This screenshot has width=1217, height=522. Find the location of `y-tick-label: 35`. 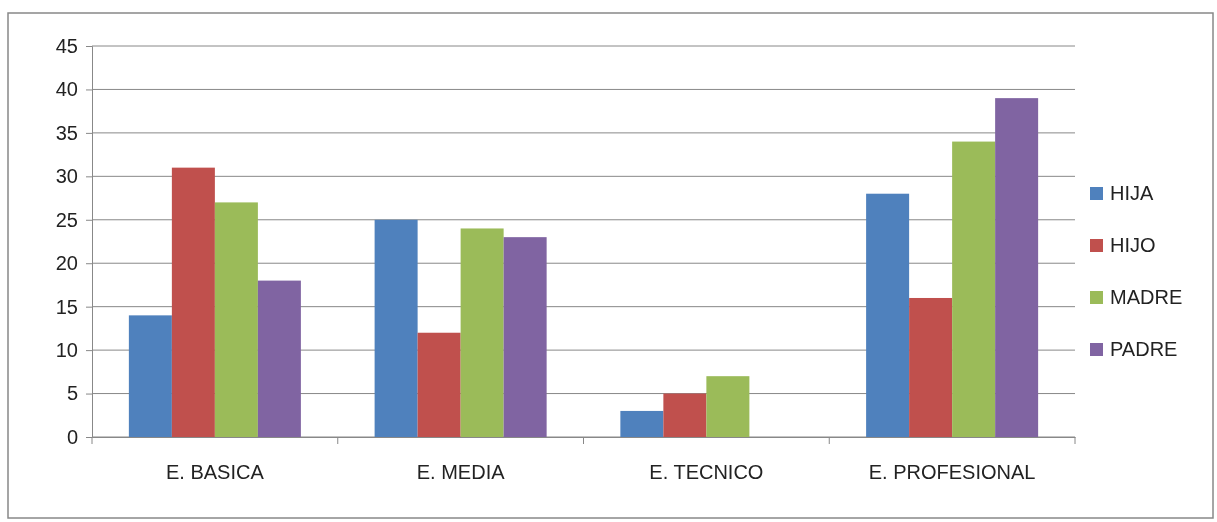

y-tick-label: 35 is located at coordinates (66, 132).